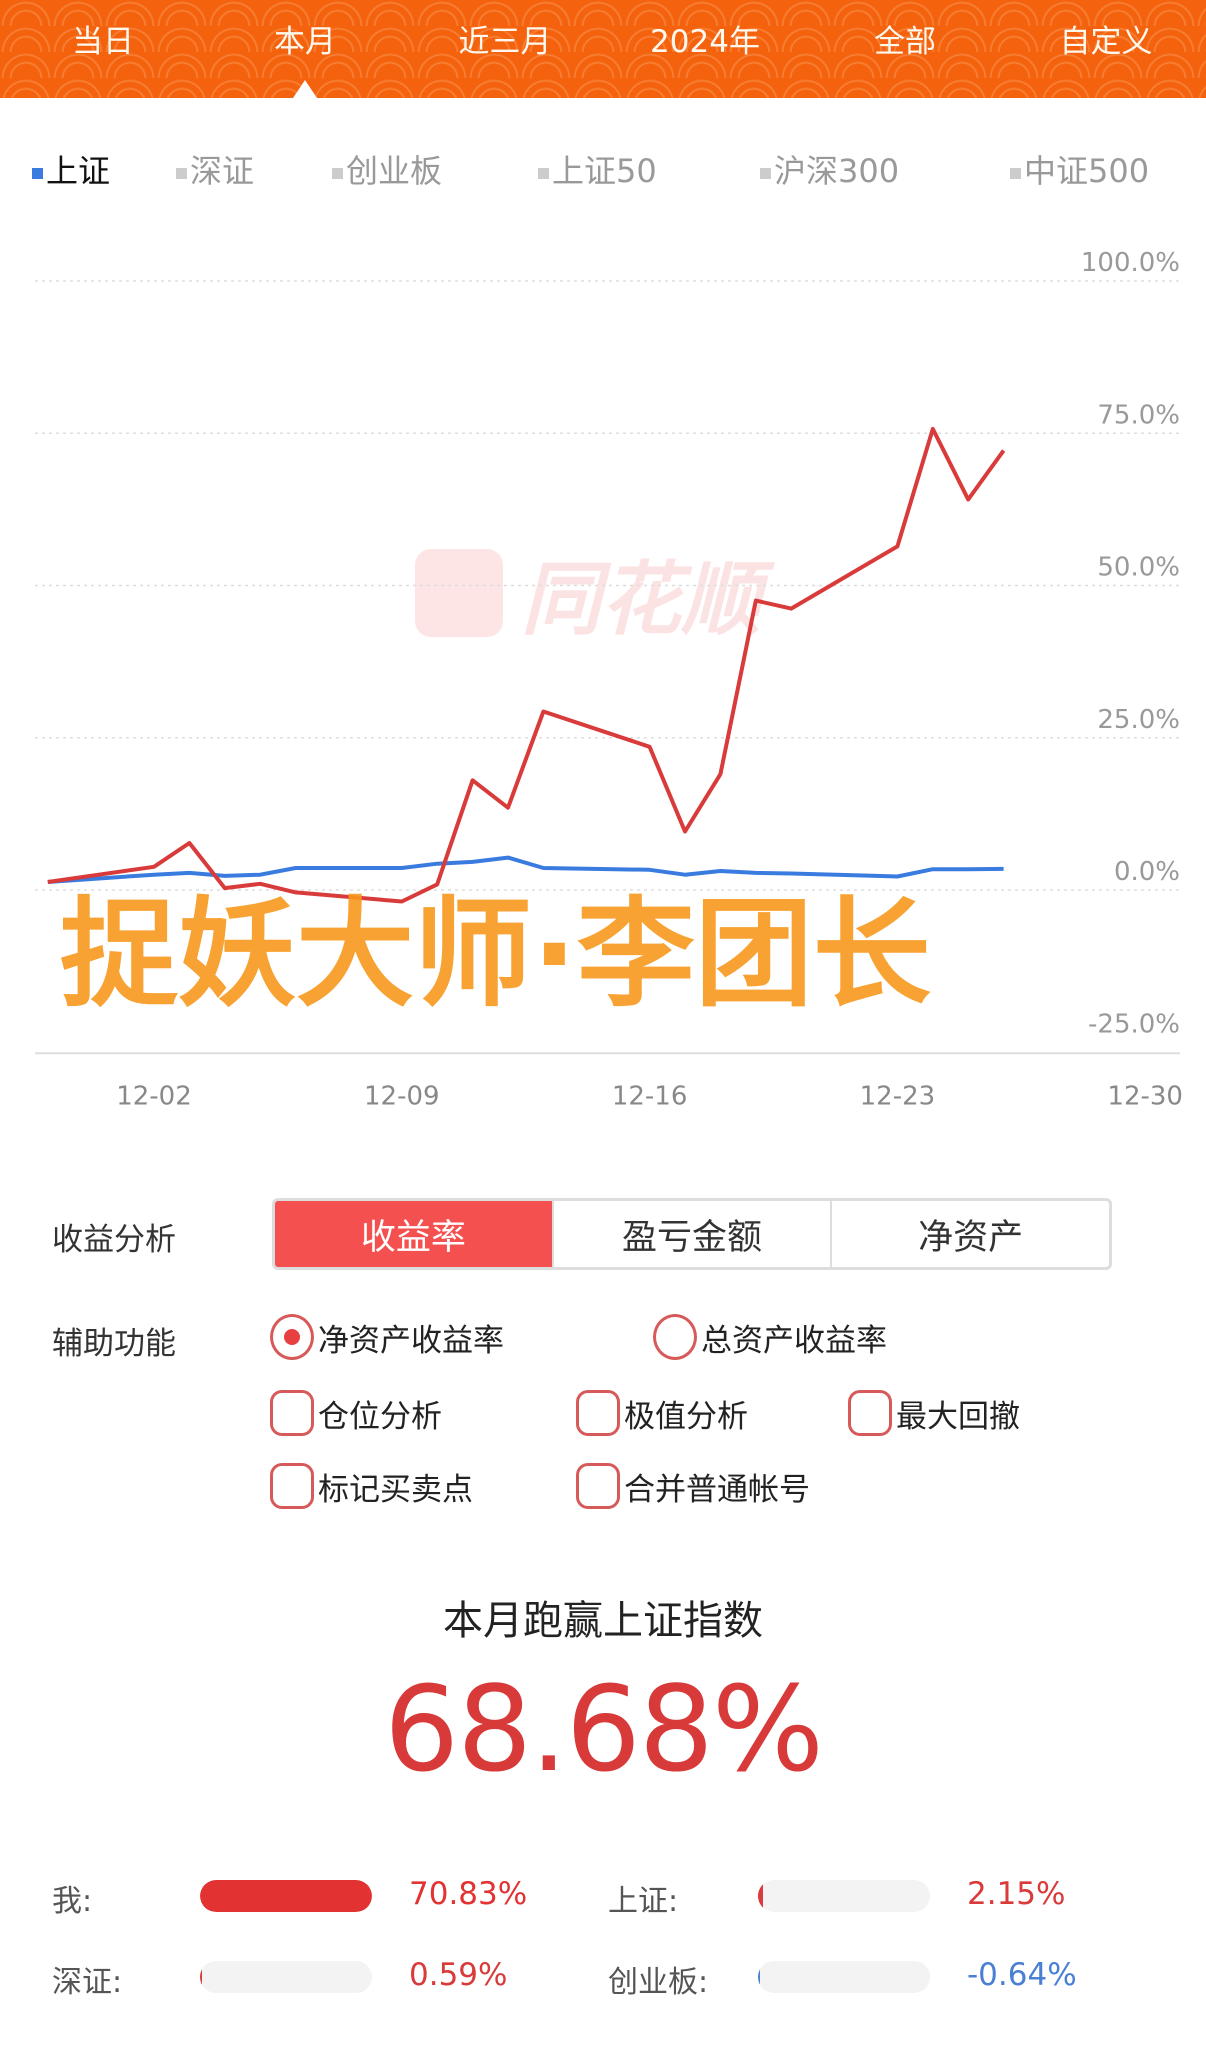  I want to click on segment-net-assets: 净资产, so click(969, 1234).